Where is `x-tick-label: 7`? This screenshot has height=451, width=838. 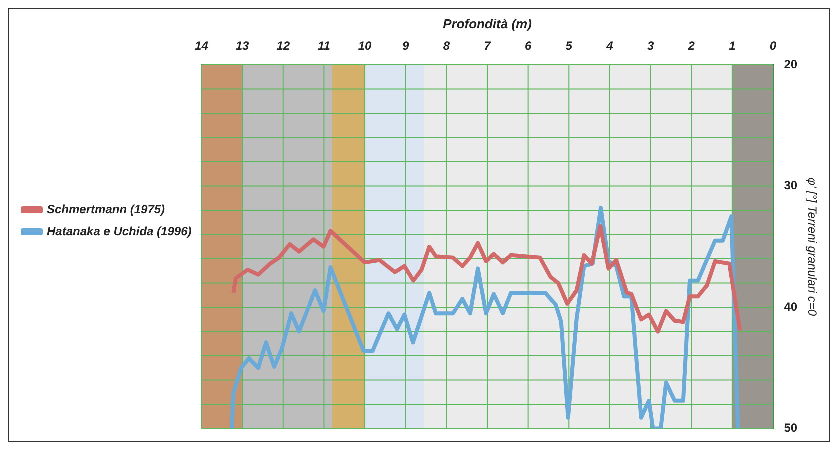
x-tick-label: 7 is located at coordinates (488, 46).